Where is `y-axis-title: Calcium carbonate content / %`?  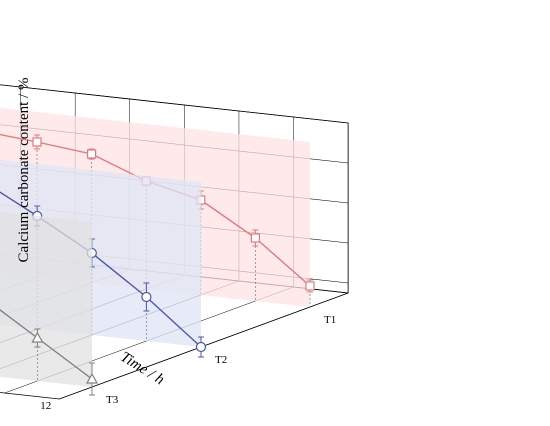 y-axis-title: Calcium carbonate content / % is located at coordinates (24, 170).